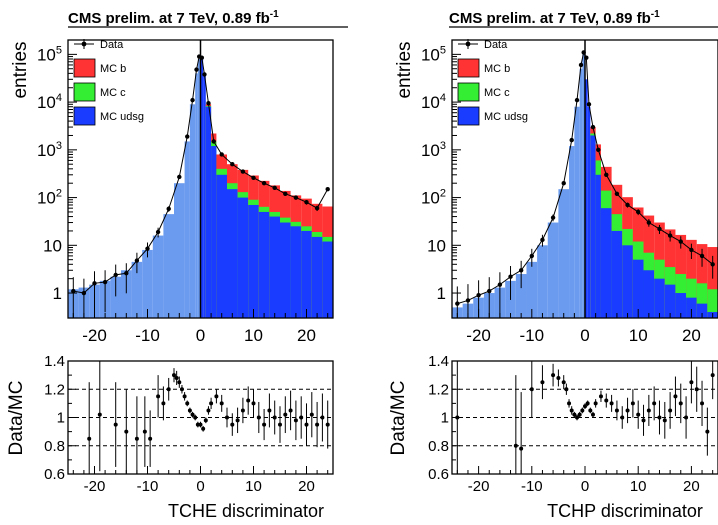 The image size is (718, 525). What do you see at coordinates (554, 18) in the screenshot?
I see `chart-title: CMS prelim. at 7 TeV, 0.89 fb-1` at bounding box center [554, 18].